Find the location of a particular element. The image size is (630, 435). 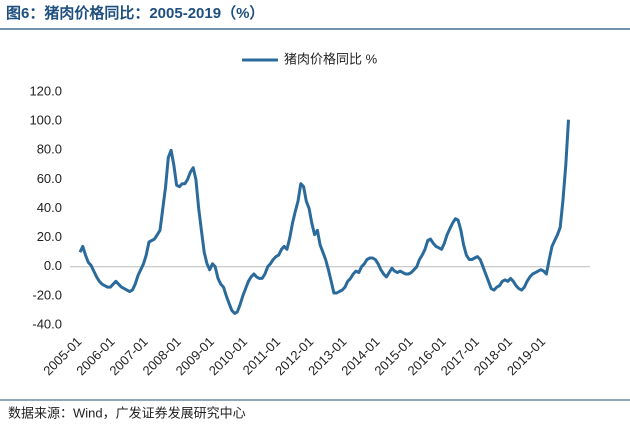

y-tick-label: 100.0 is located at coordinates (45, 120).